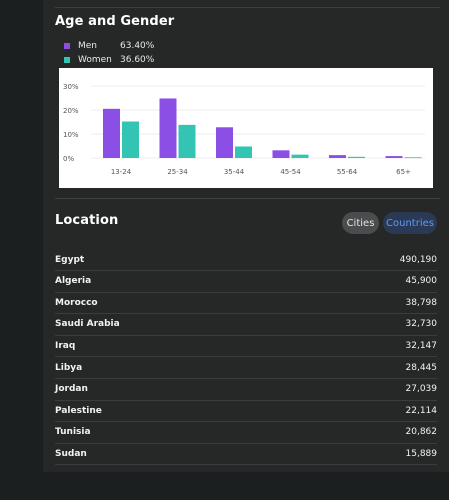  Describe the element at coordinates (73, 432) in the screenshot. I see `country-name: Tunisia` at that location.